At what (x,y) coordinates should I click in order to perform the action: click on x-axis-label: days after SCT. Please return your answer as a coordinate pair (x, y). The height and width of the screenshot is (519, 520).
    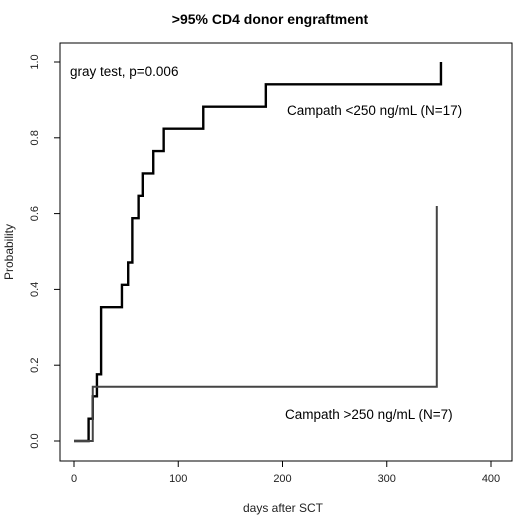
    Looking at the image, I should click on (283, 508).